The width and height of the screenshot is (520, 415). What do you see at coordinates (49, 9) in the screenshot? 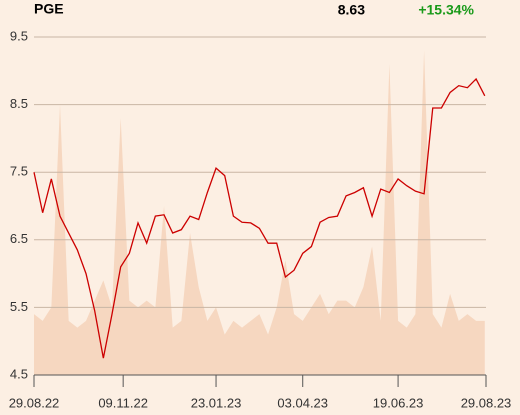
I see `symbol: PGE` at bounding box center [49, 9].